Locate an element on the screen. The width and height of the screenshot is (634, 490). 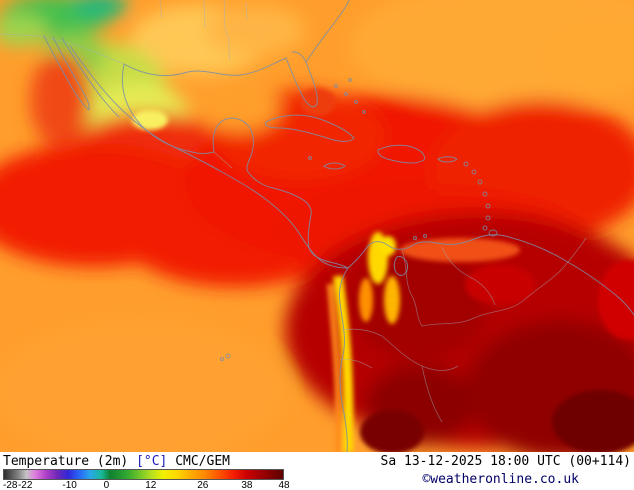
legend-ticks: -28 -22 -10 0 12 26 38 48 is located at coordinates (146, 485).